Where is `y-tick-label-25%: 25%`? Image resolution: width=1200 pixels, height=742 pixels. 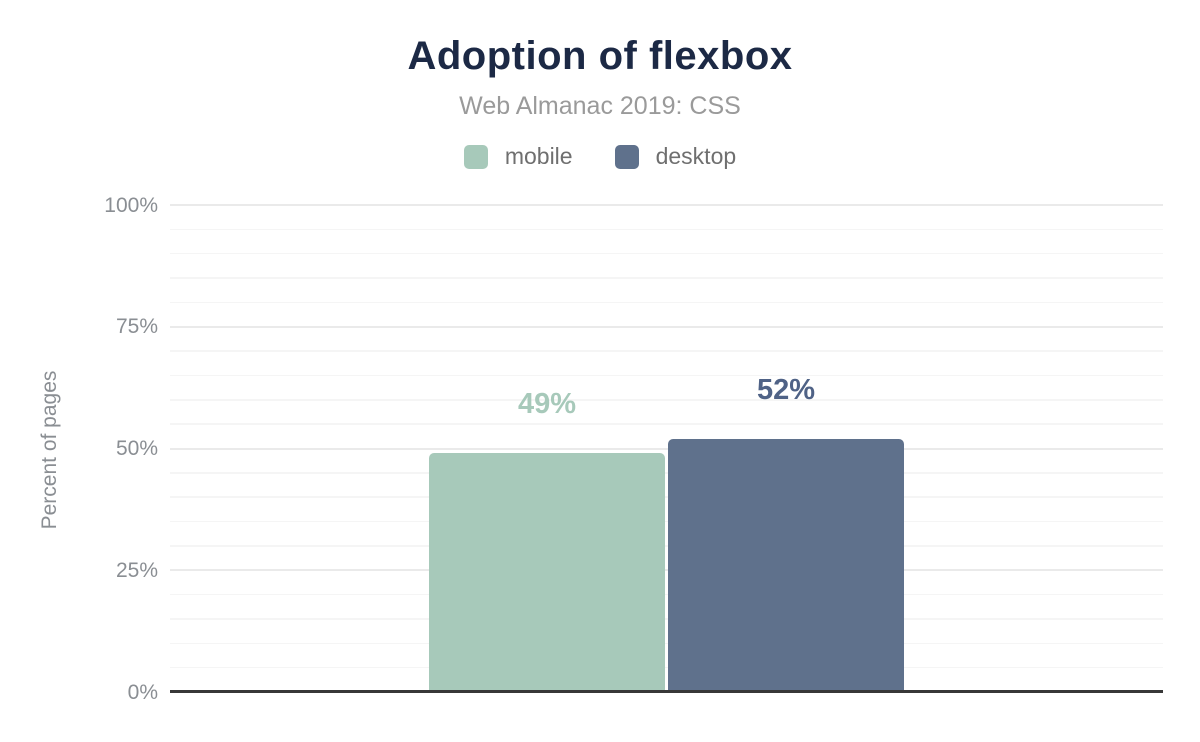 y-tick-label-25%: 25% is located at coordinates (136, 570).